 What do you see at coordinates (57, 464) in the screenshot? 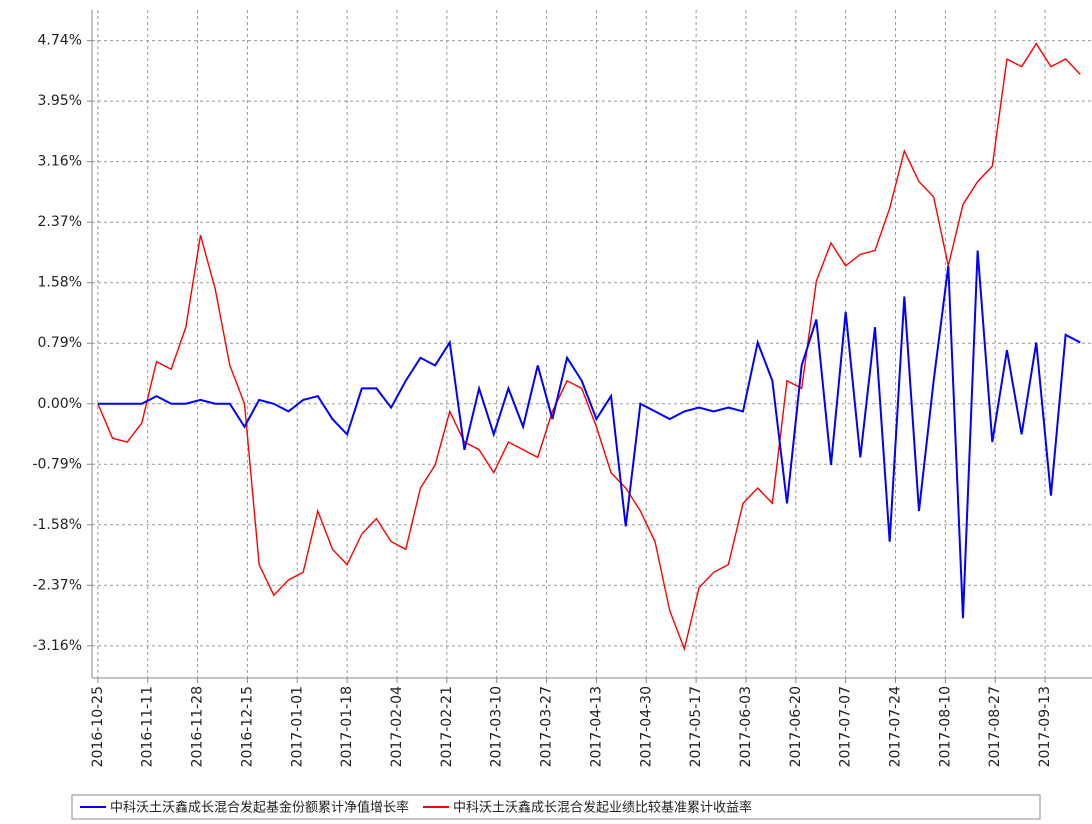
I see `y-tick-label: -0.79%` at bounding box center [57, 464].